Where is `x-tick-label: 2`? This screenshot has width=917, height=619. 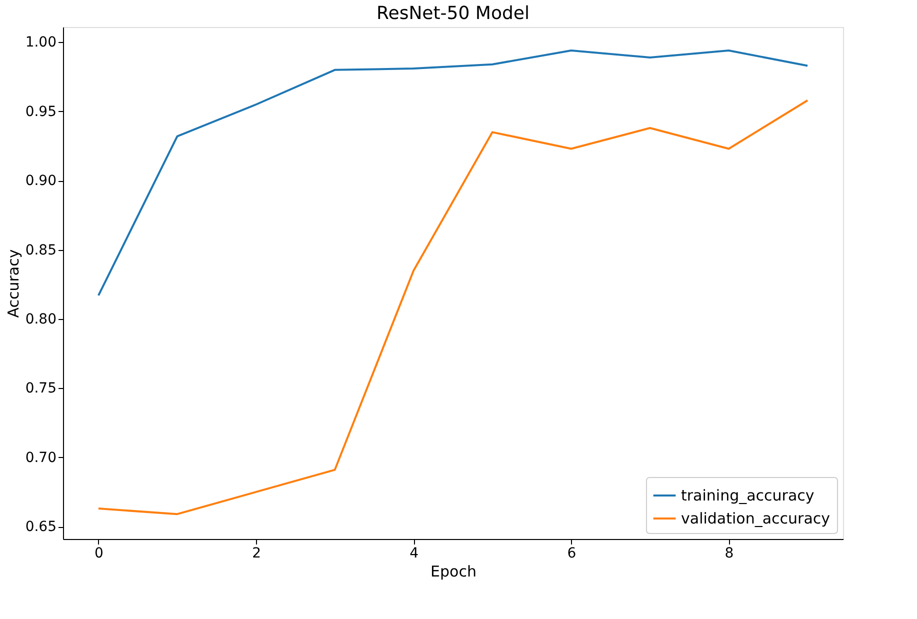
x-tick-label: 2 is located at coordinates (256, 554).